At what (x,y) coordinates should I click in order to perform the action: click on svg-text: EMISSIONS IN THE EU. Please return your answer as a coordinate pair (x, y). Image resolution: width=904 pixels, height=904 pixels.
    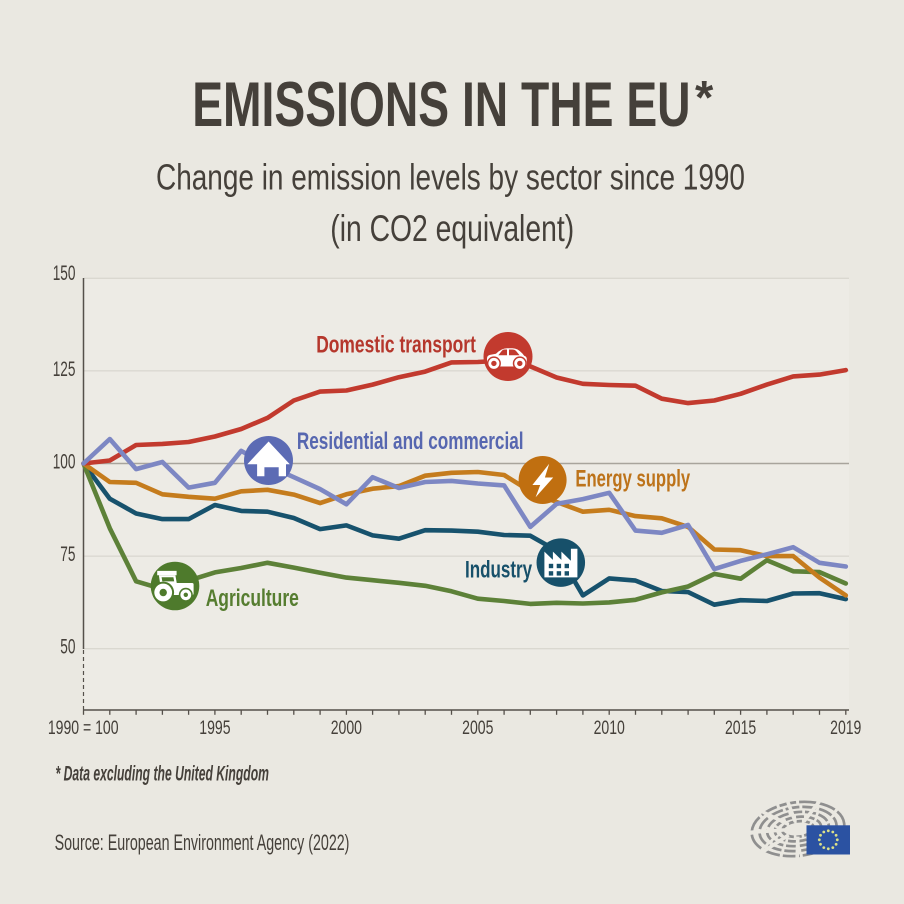
    Looking at the image, I should click on (441, 104).